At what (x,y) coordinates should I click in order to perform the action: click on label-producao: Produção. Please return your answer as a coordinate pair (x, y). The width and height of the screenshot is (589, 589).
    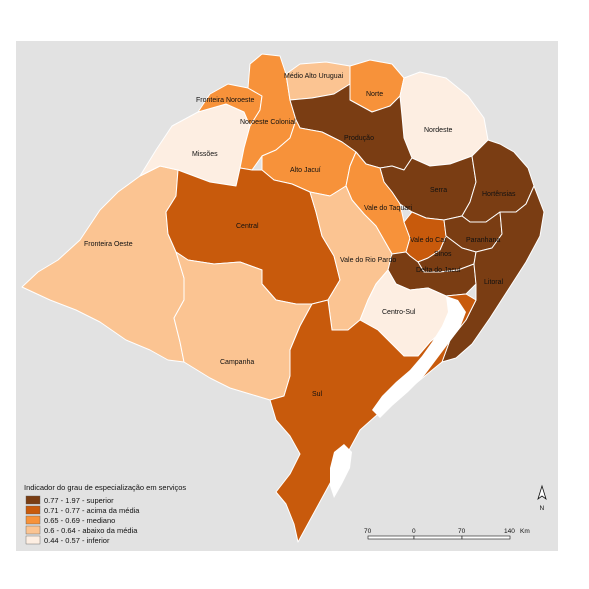
    Looking at the image, I should click on (359, 138).